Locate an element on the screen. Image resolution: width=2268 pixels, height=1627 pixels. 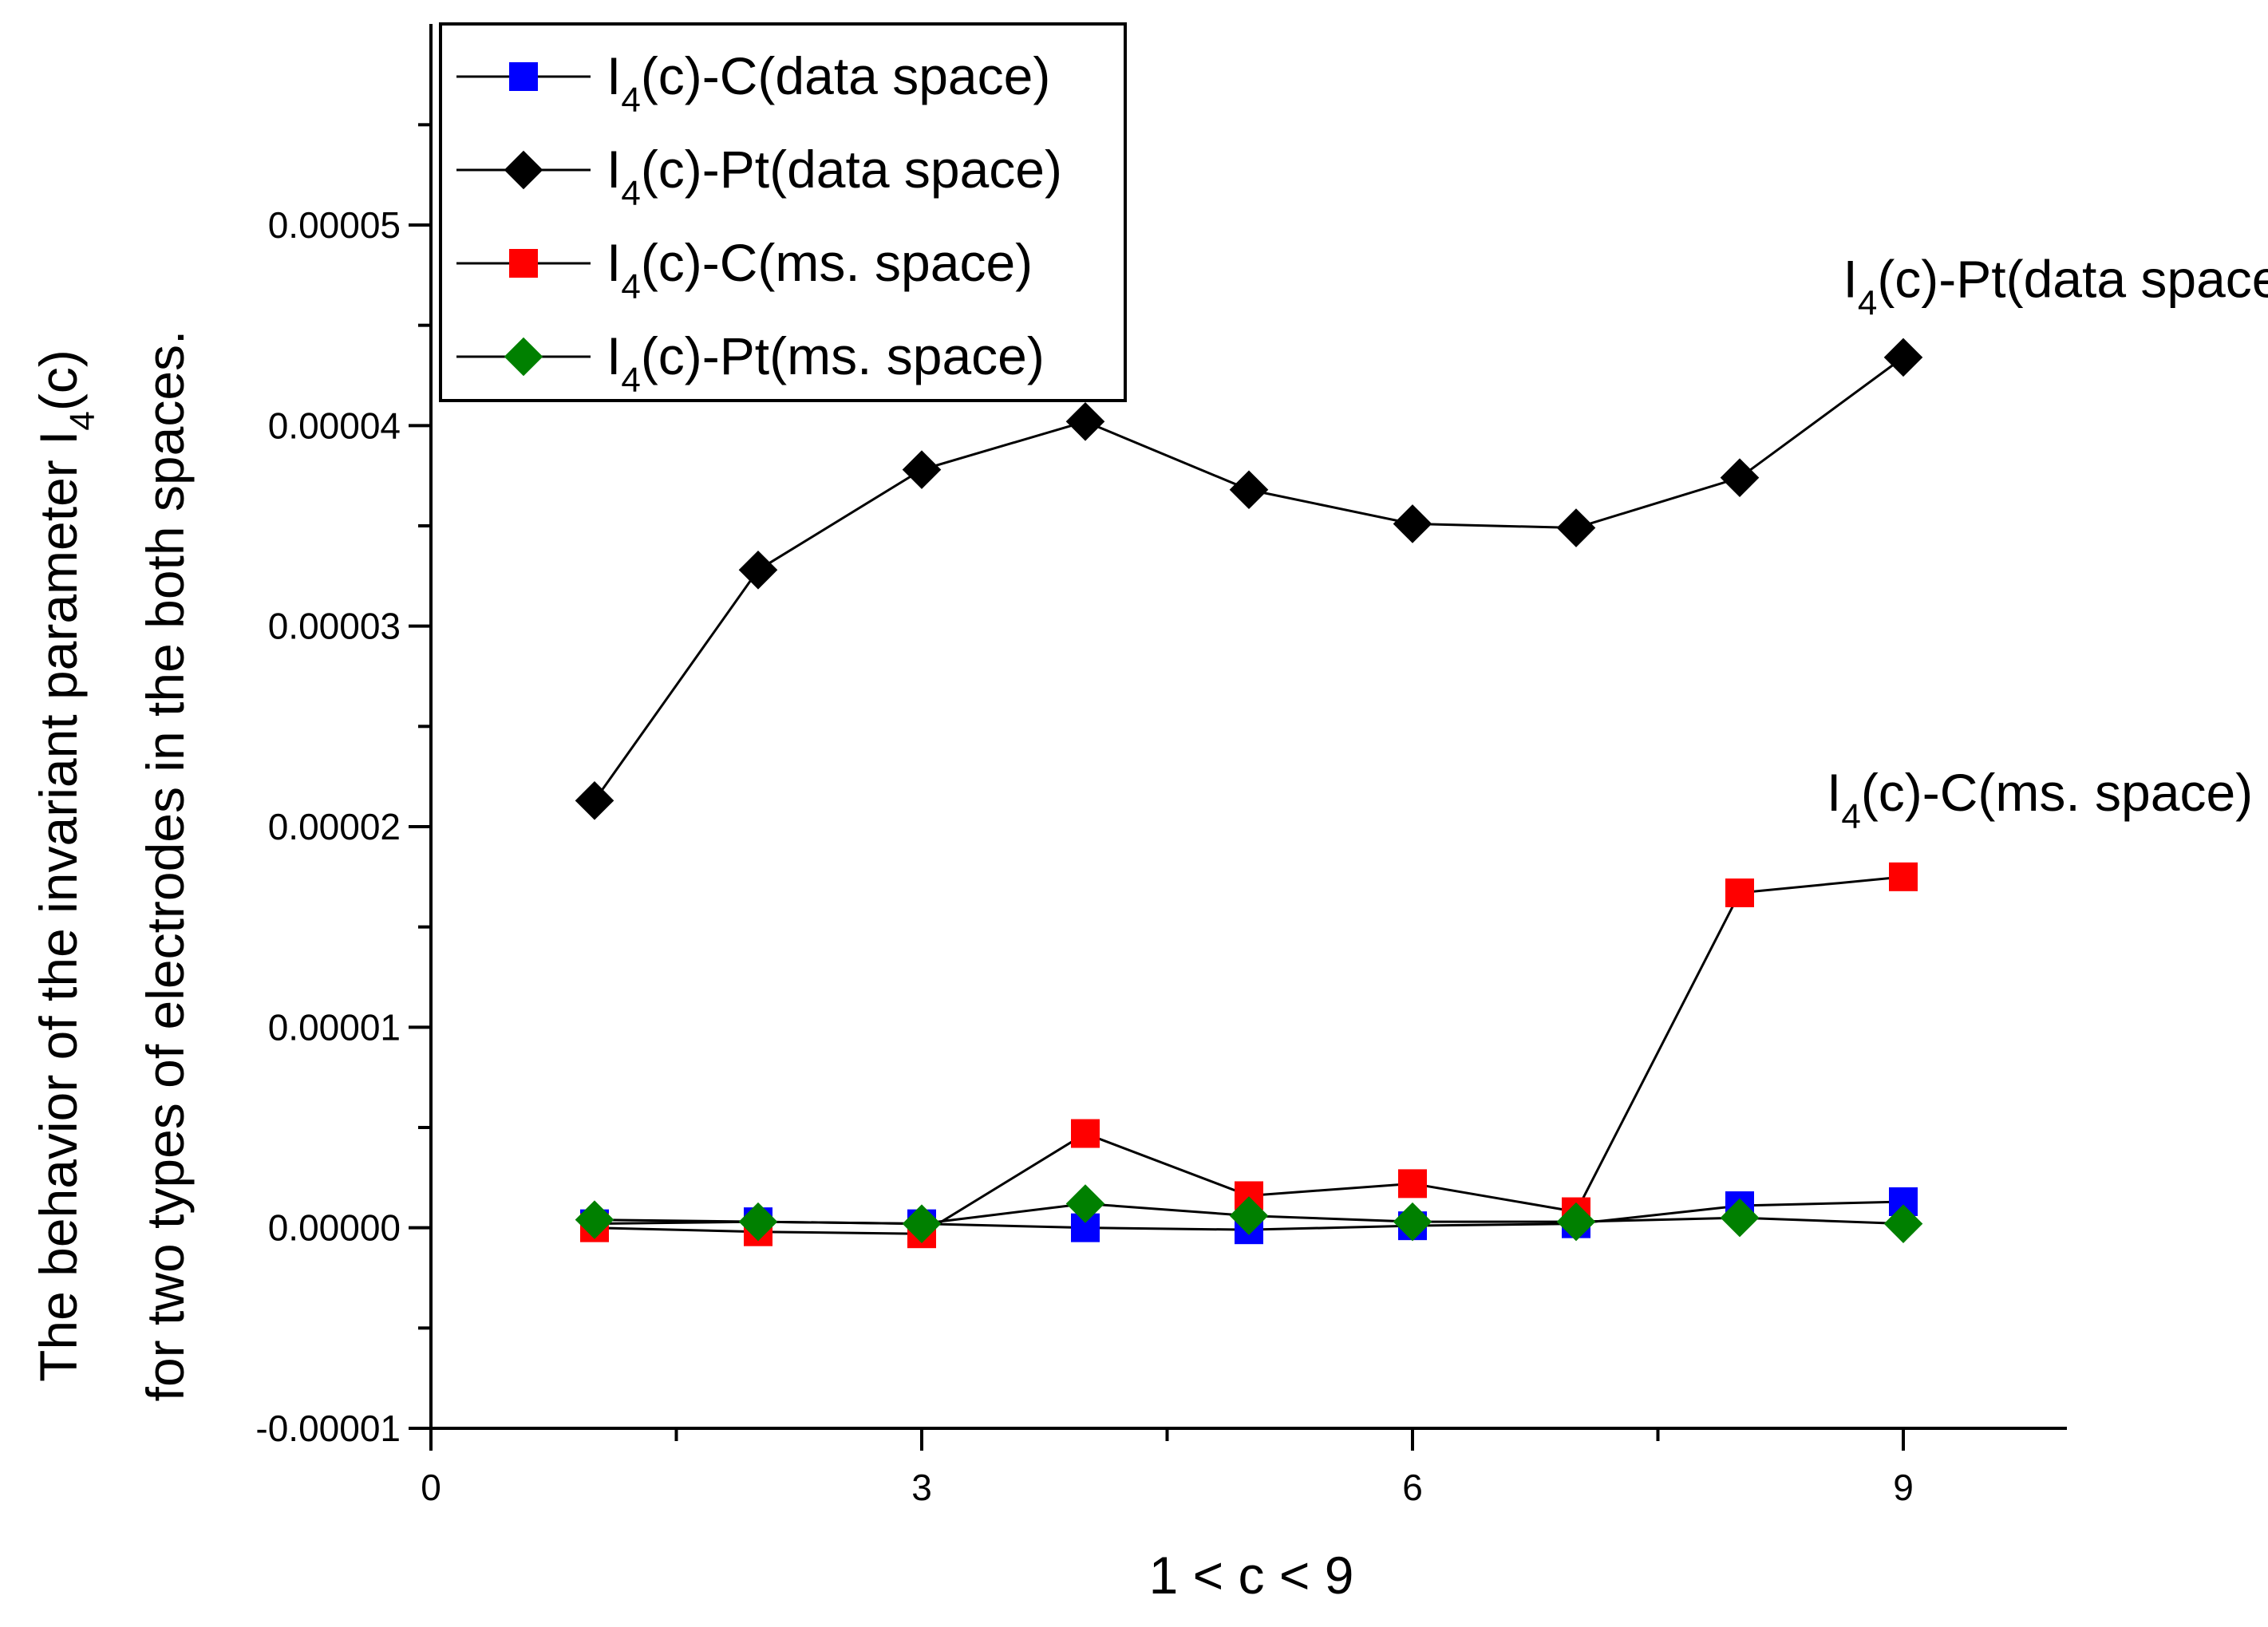
annotation-pt-data: I4(c)-Pt(data space) is located at coordinates (2055, 285).